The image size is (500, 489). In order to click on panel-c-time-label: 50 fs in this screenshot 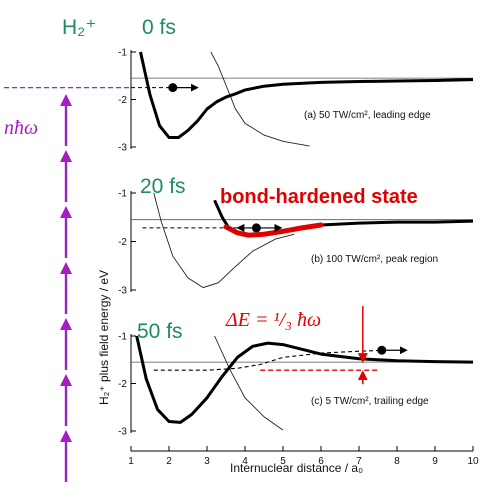, I will do `click(160, 331)`.